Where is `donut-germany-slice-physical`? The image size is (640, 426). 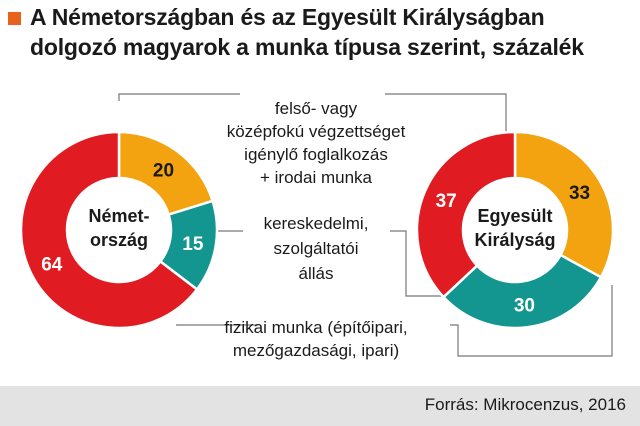
donut-germany-slice-physical is located at coordinates (109, 230).